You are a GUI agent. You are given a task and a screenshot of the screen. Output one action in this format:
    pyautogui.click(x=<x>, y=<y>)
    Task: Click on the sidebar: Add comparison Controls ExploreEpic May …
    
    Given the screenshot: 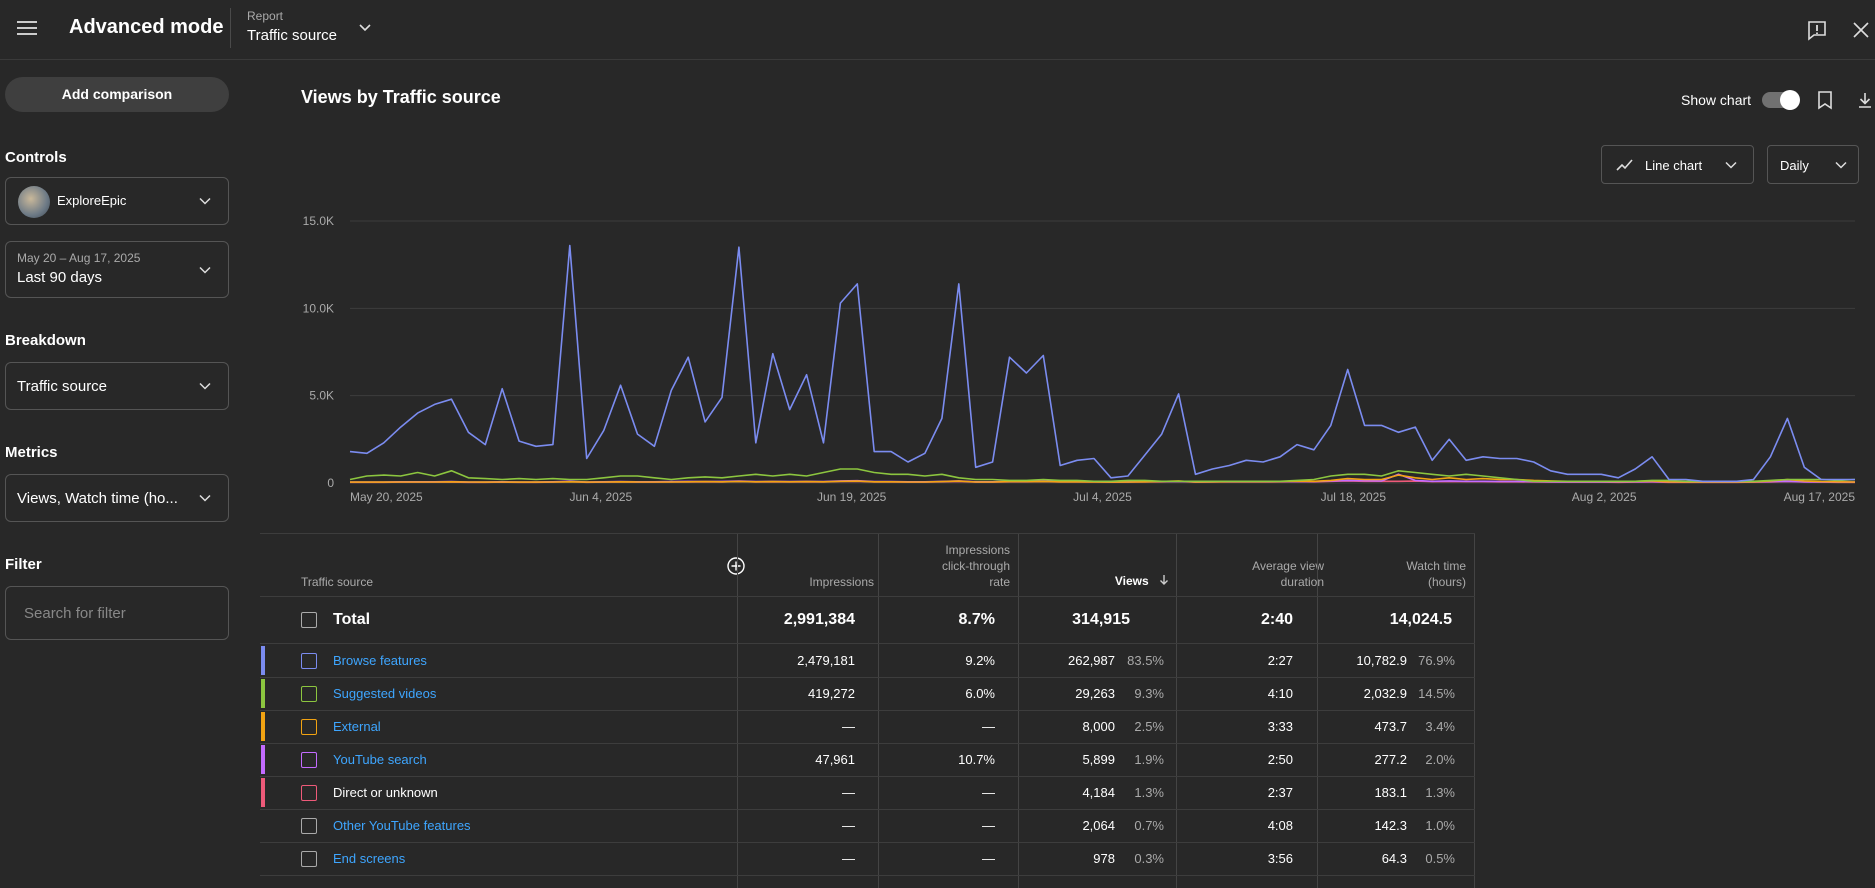 What is the action you would take?
    pyautogui.click(x=120, y=474)
    